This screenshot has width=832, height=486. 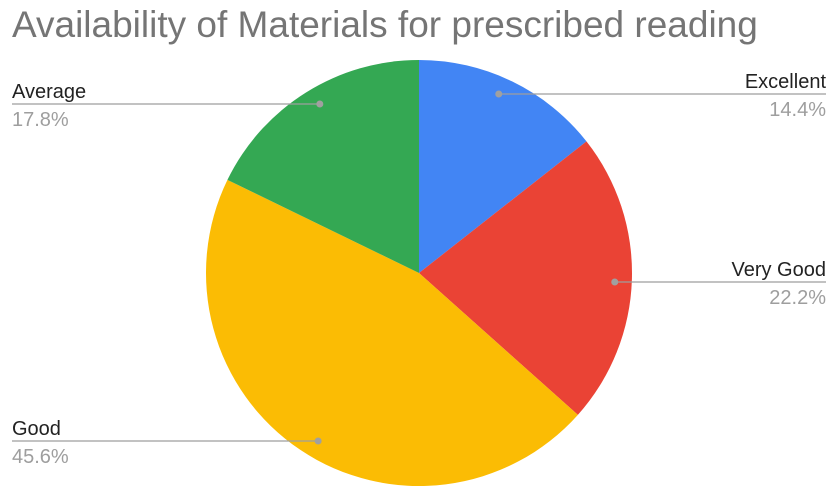 I want to click on pie-slice-average, so click(x=323, y=166).